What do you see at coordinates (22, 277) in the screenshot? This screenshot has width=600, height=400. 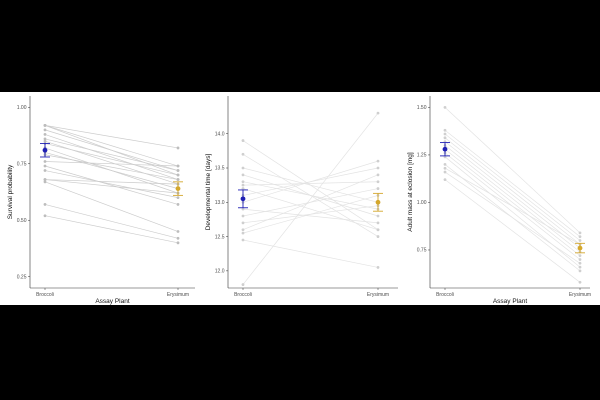 I see `y-tick-label: 0.25` at bounding box center [22, 277].